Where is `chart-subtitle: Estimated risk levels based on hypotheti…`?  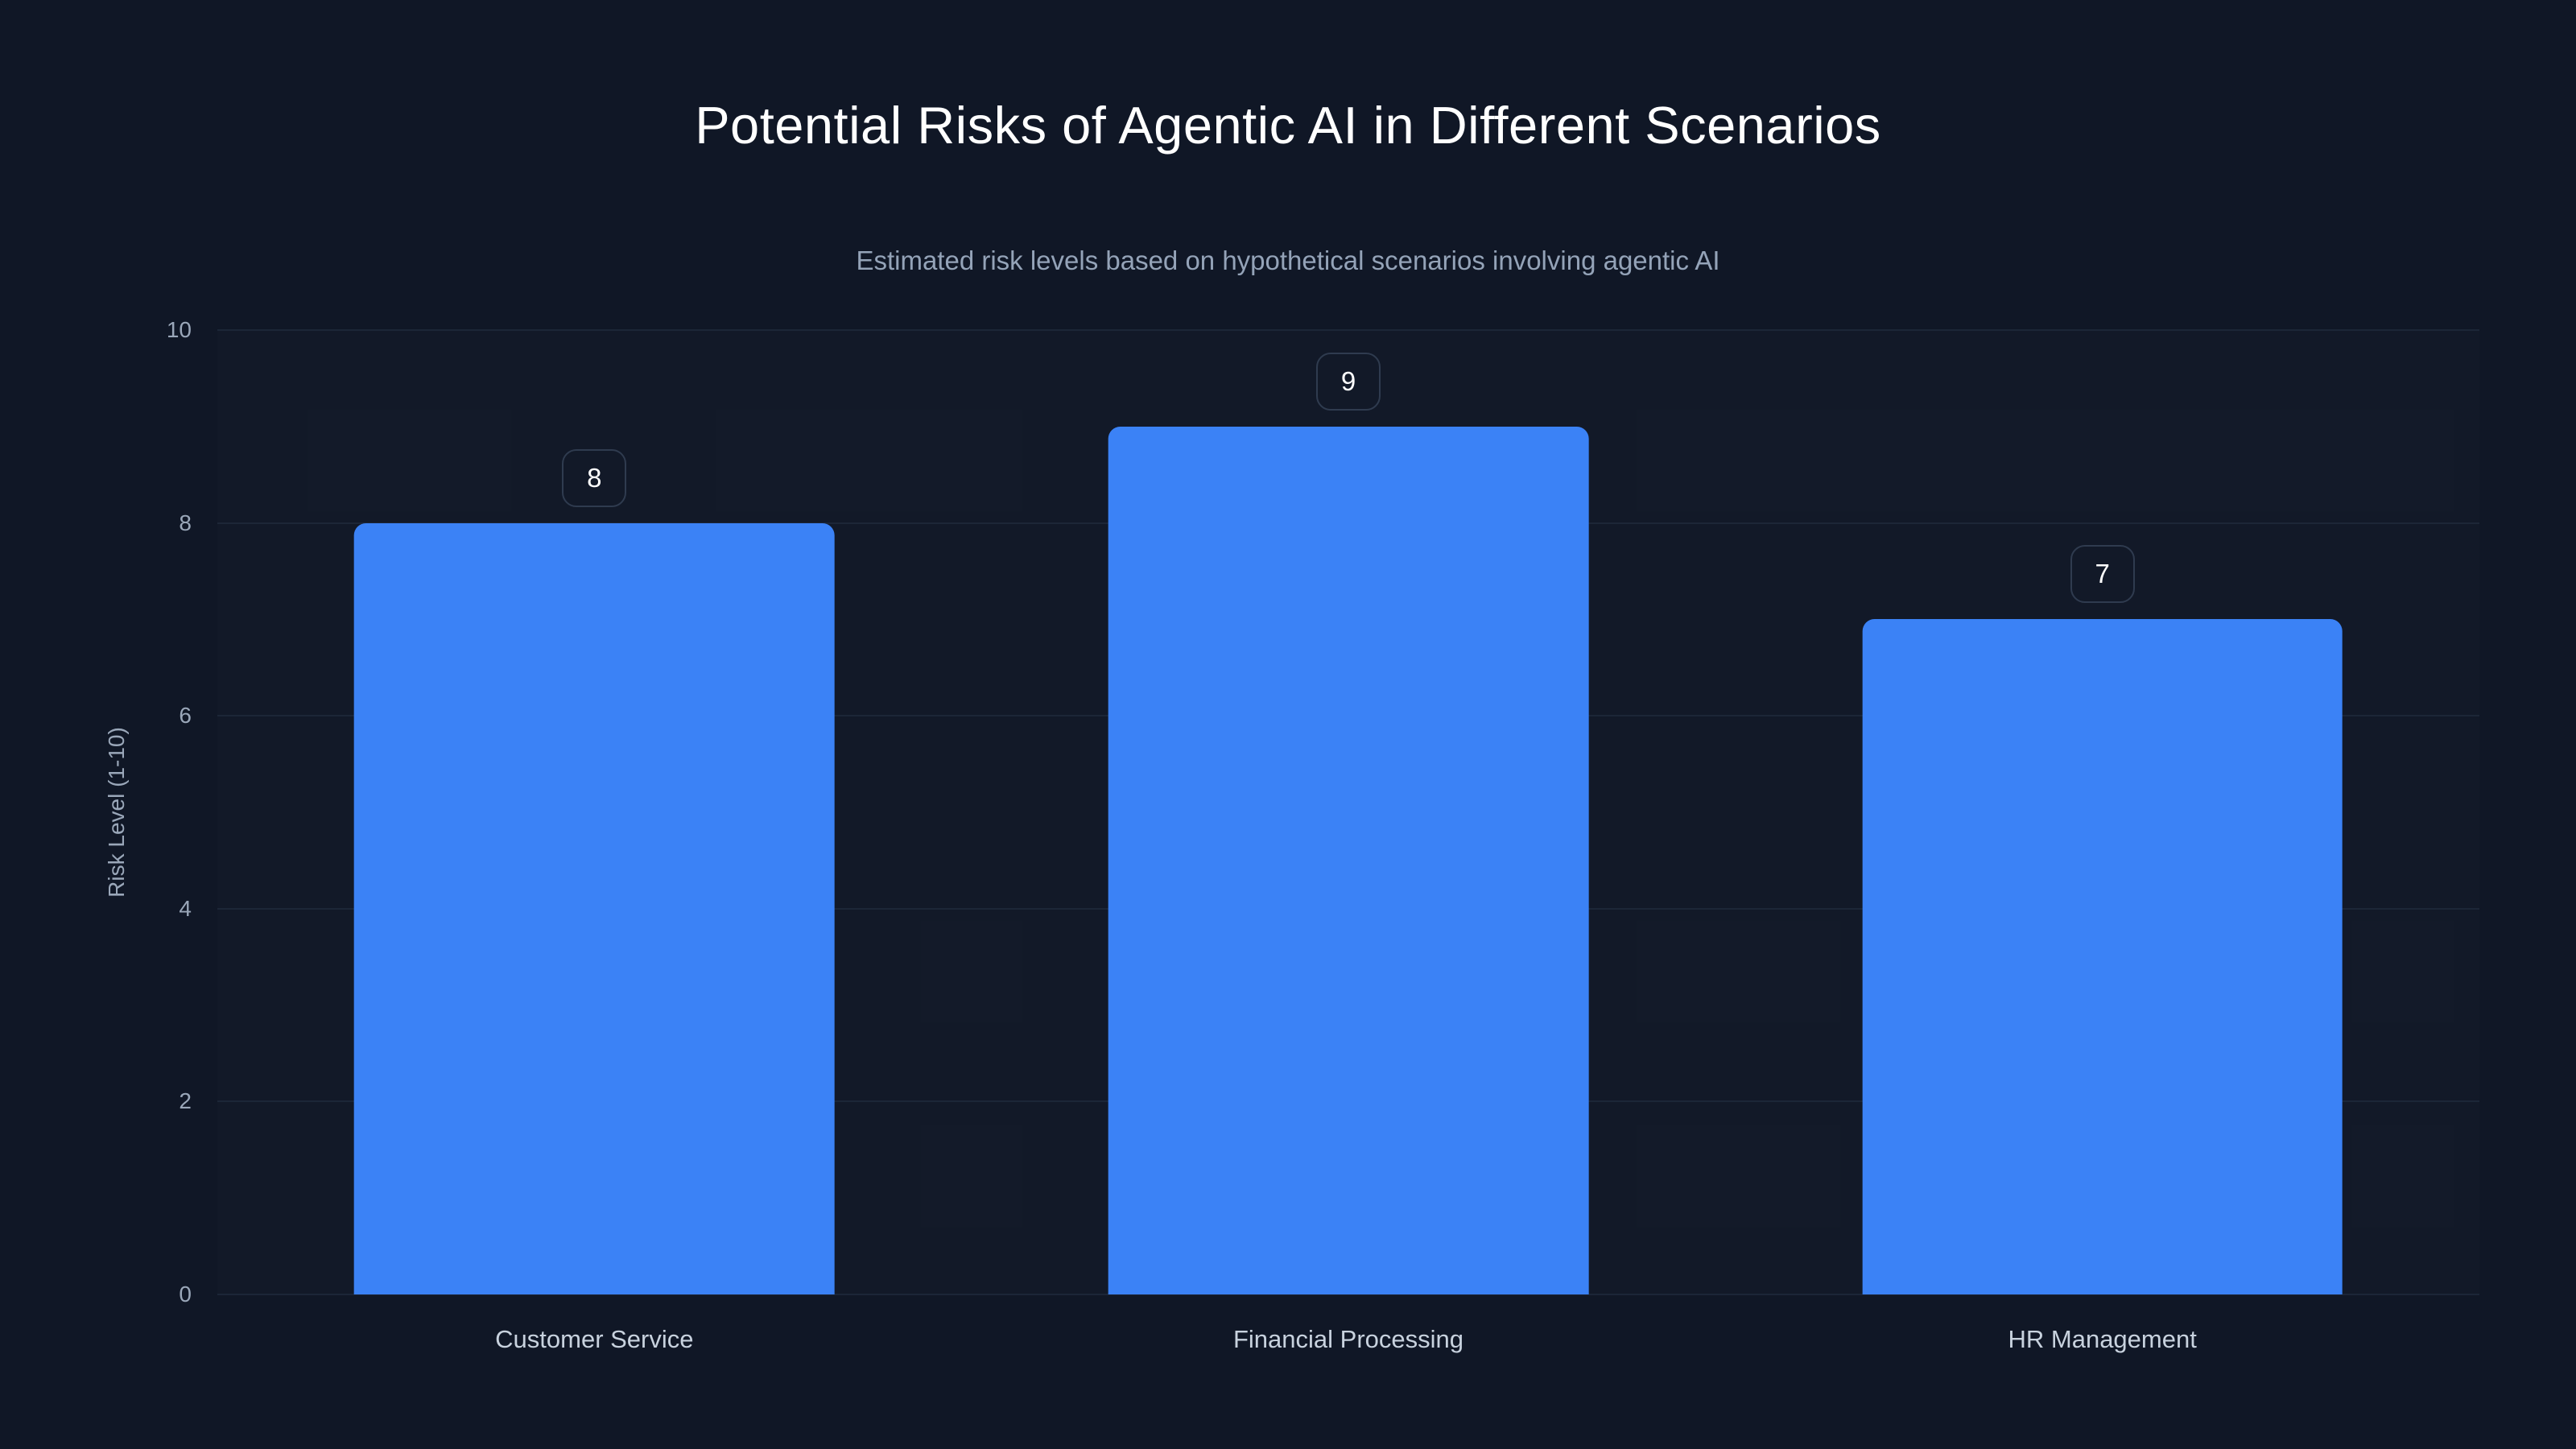
chart-subtitle: Estimated risk levels based on hypotheti… is located at coordinates (1288, 260).